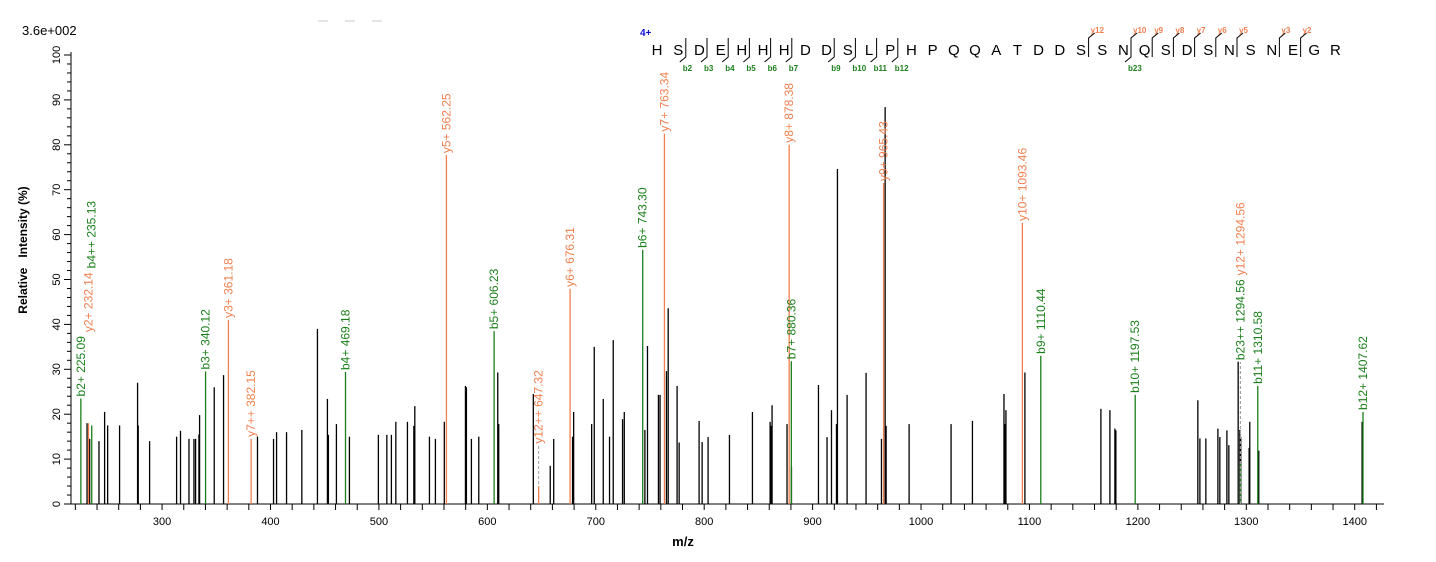 The width and height of the screenshot is (1436, 562). Describe the element at coordinates (1307, 30) in the screenshot. I see `y-ion-marker-label: y2` at that location.